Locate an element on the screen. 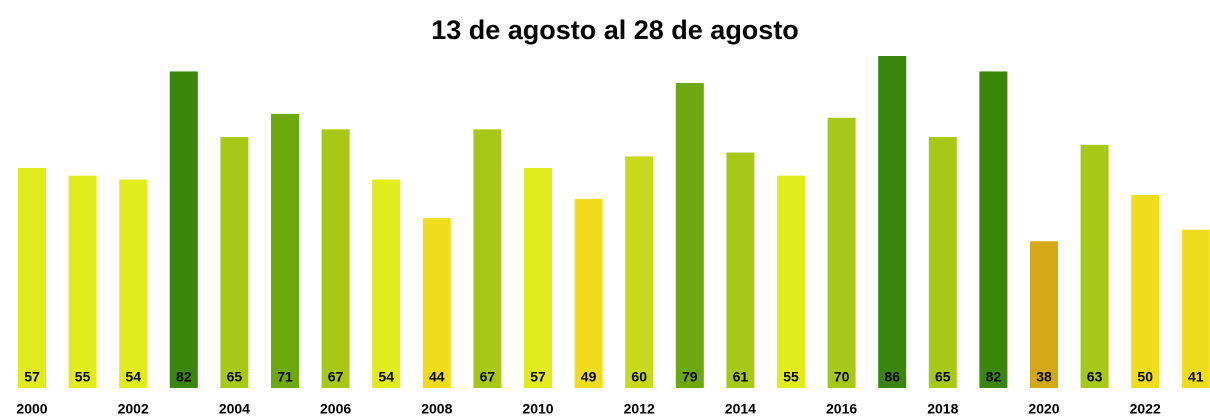 This screenshot has width=1210, height=419. x-tick-label: 2020 is located at coordinates (1043, 409).